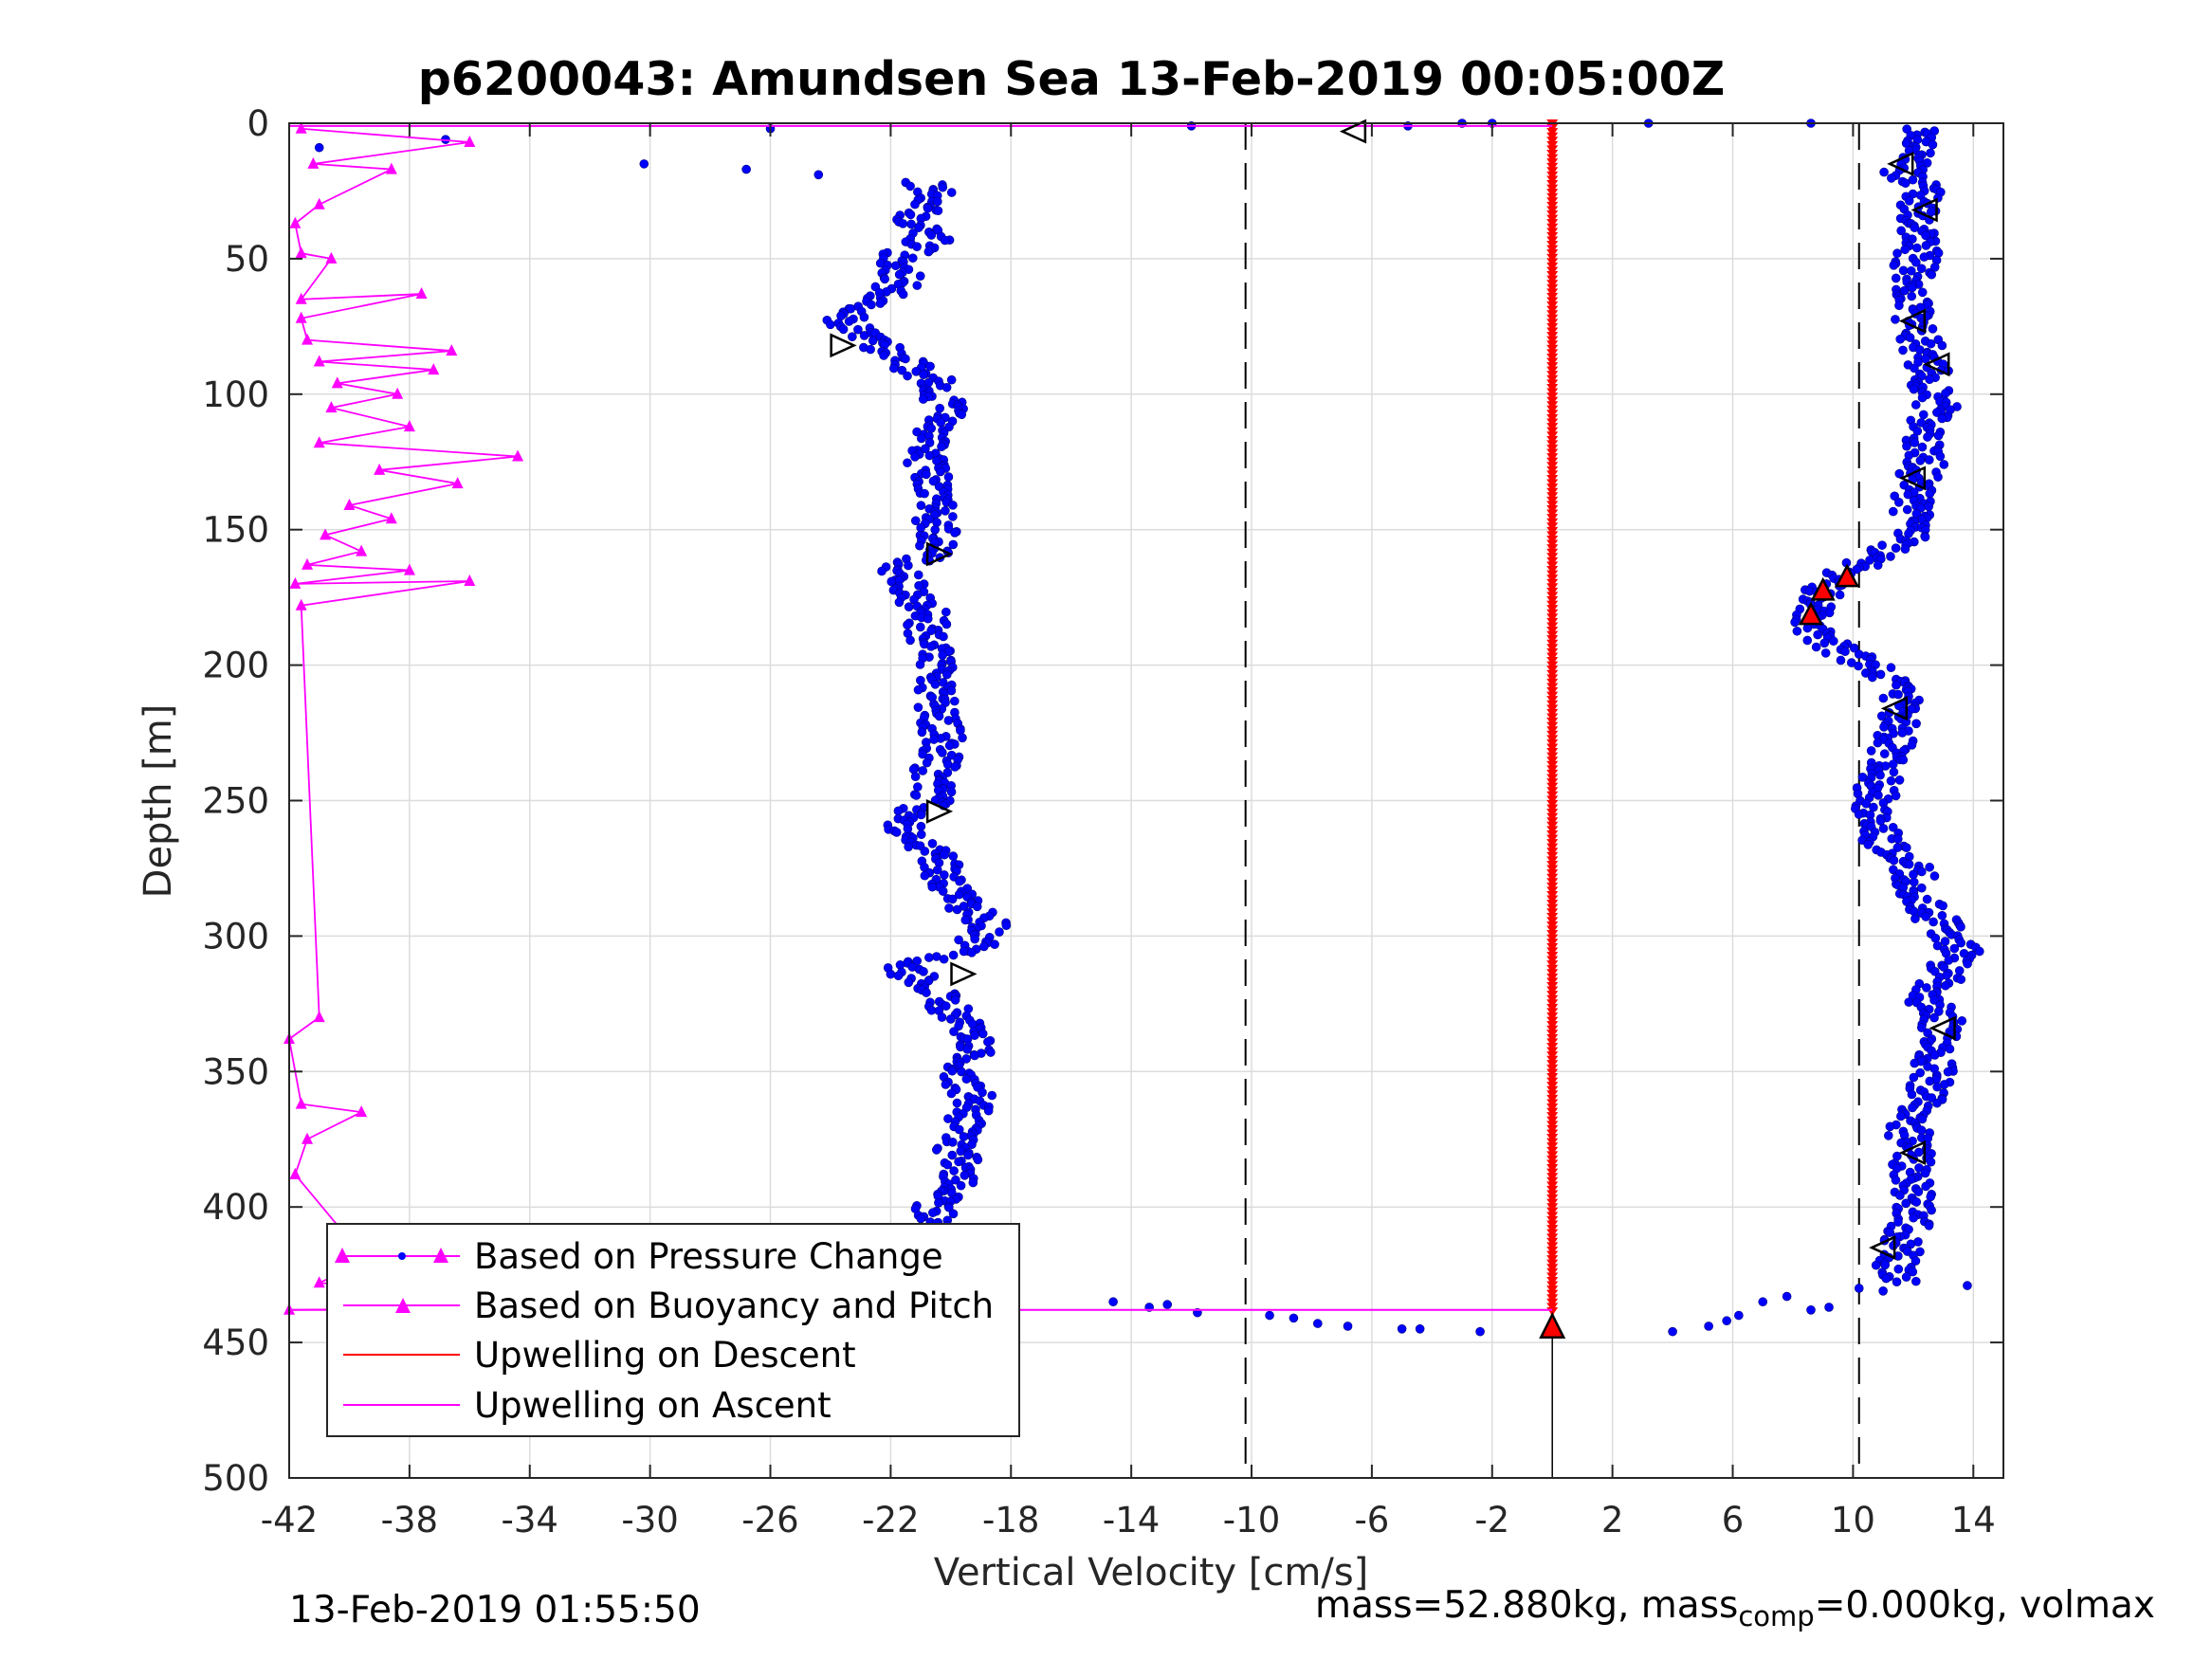  I want to click on x-tick-label: 2, so click(1612, 1520).